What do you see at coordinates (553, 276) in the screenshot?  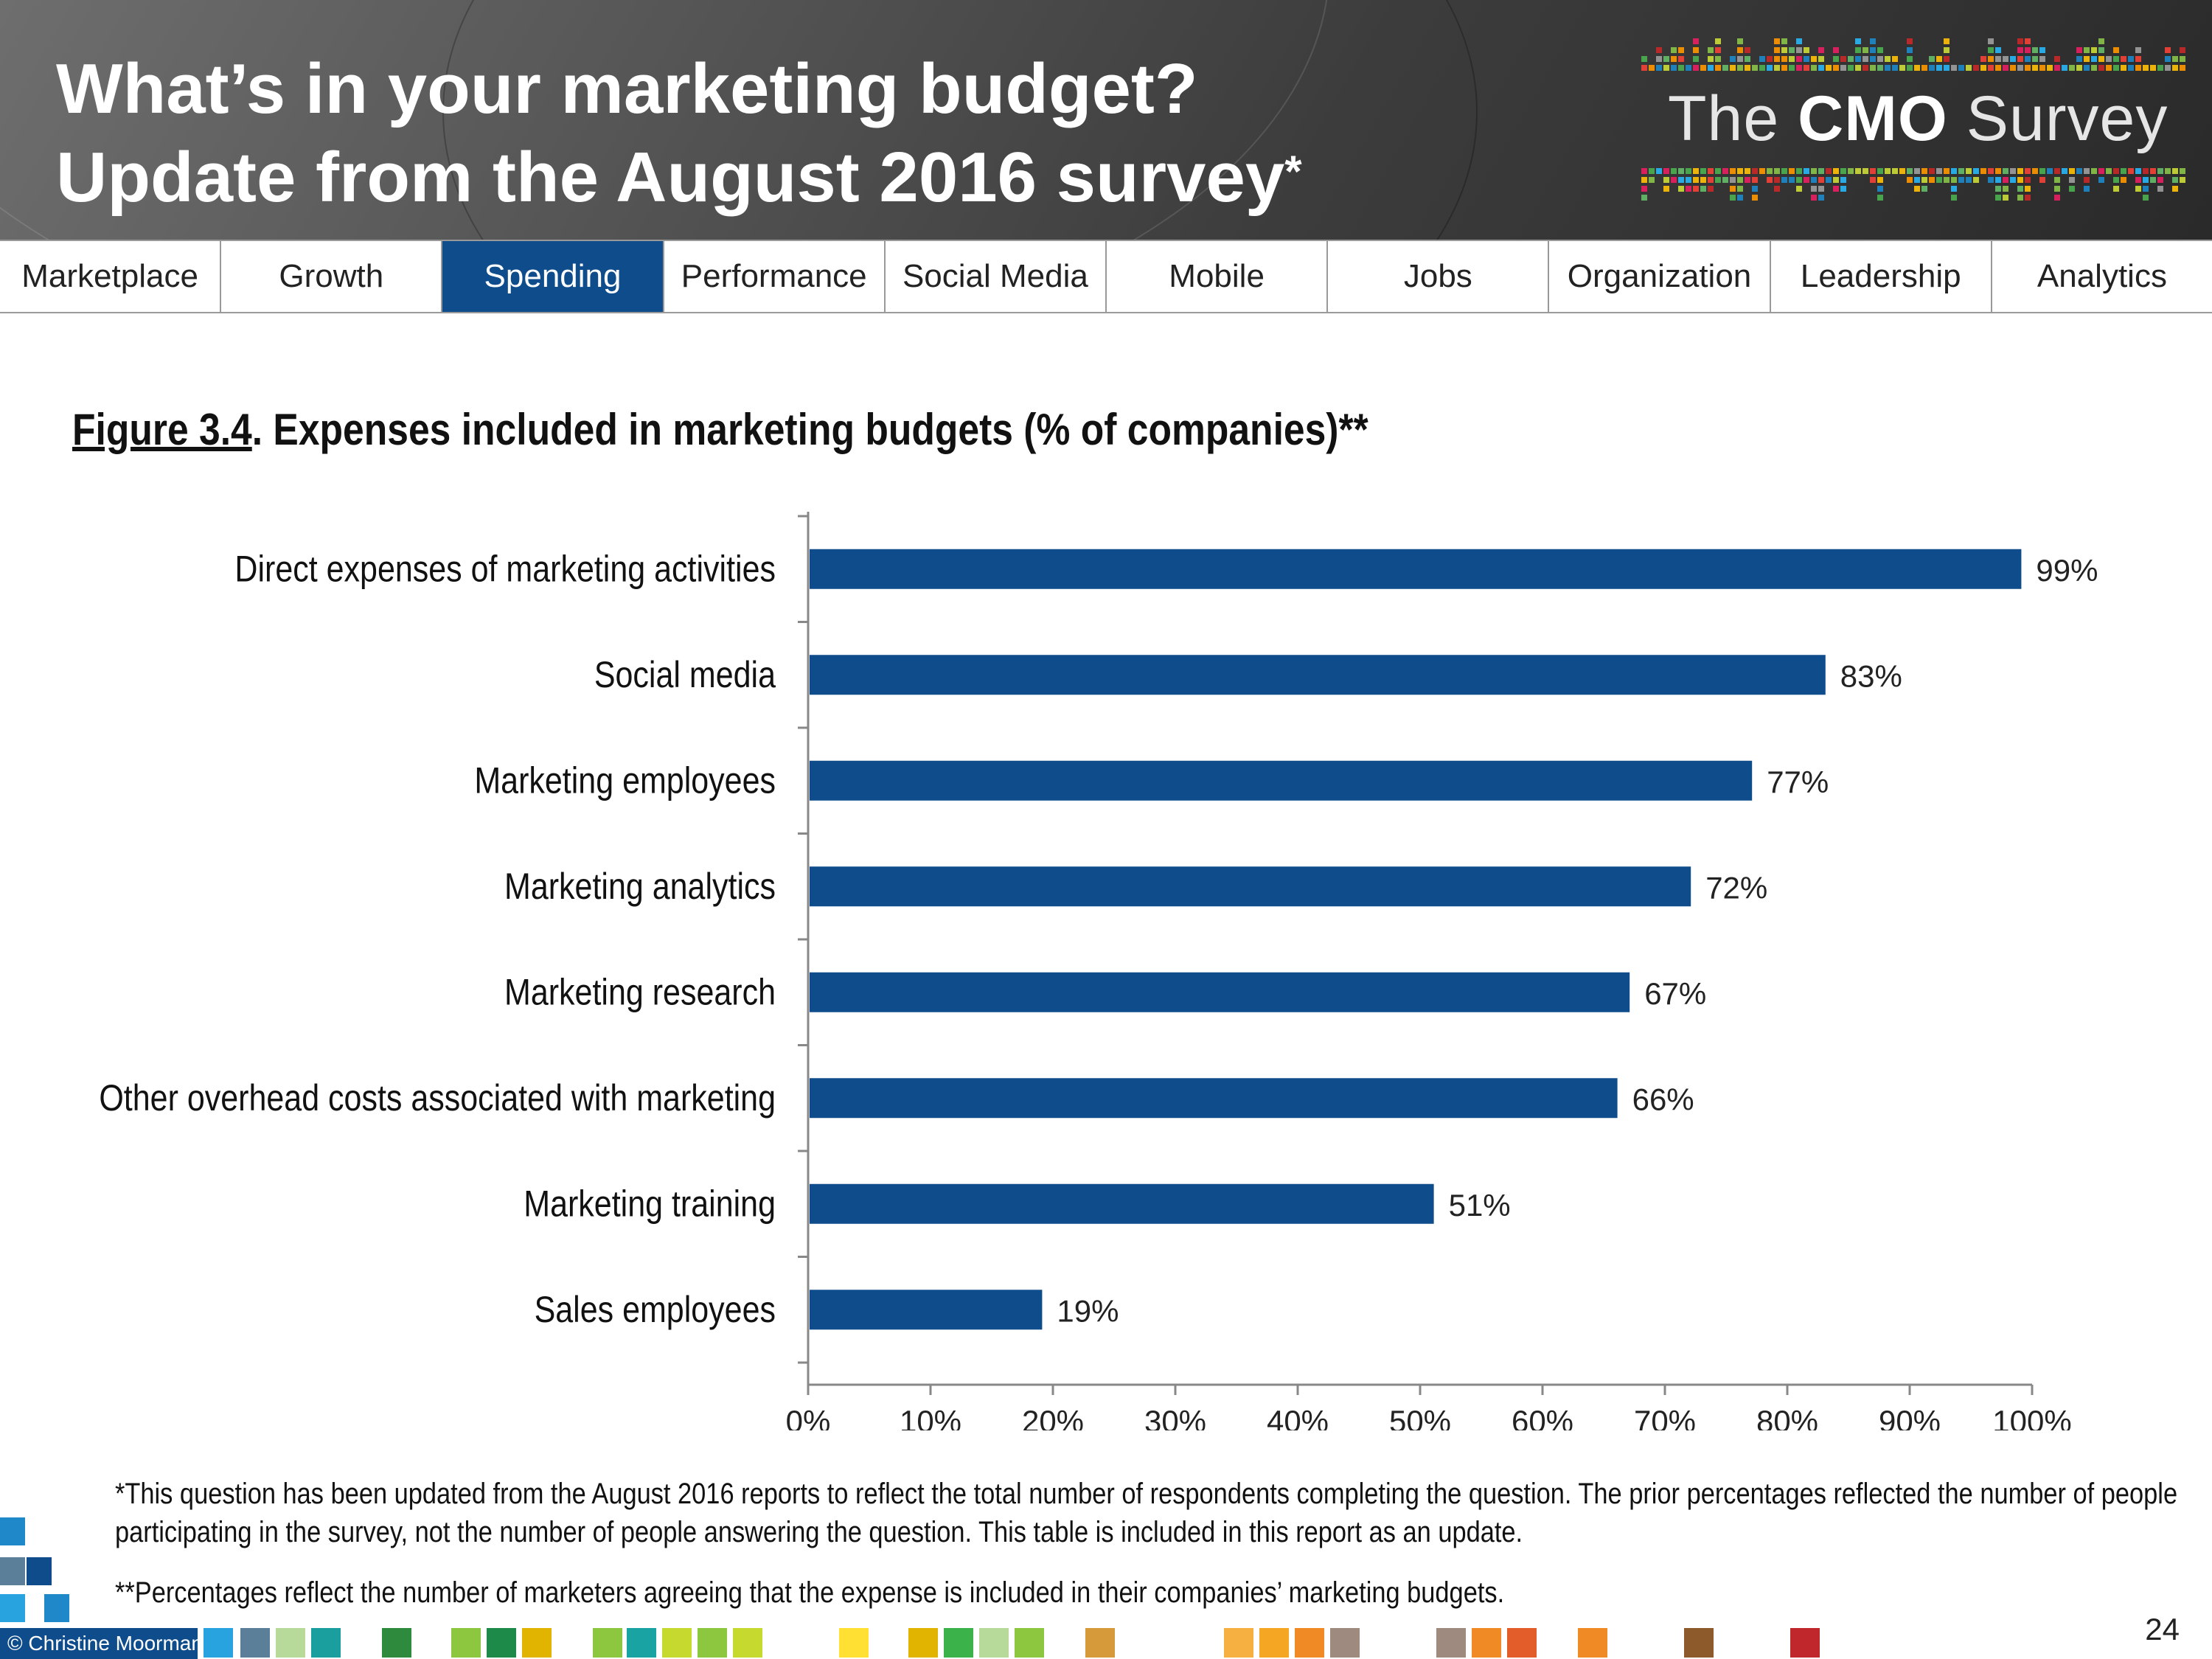 I see `tab-spending: Spending` at bounding box center [553, 276].